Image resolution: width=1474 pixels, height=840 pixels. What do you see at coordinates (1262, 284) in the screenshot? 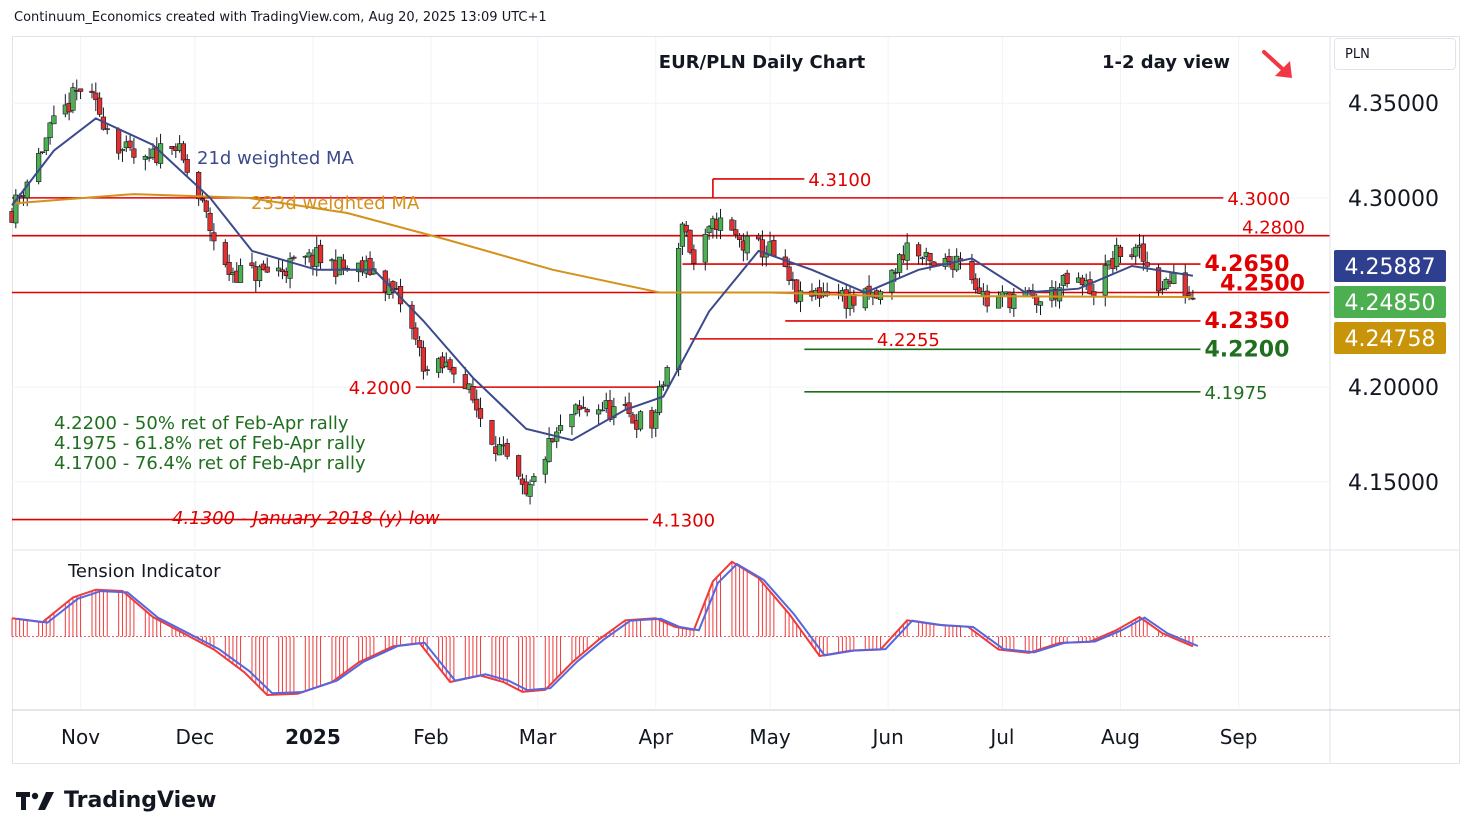
I see `level-label: 4.2500` at bounding box center [1262, 284].